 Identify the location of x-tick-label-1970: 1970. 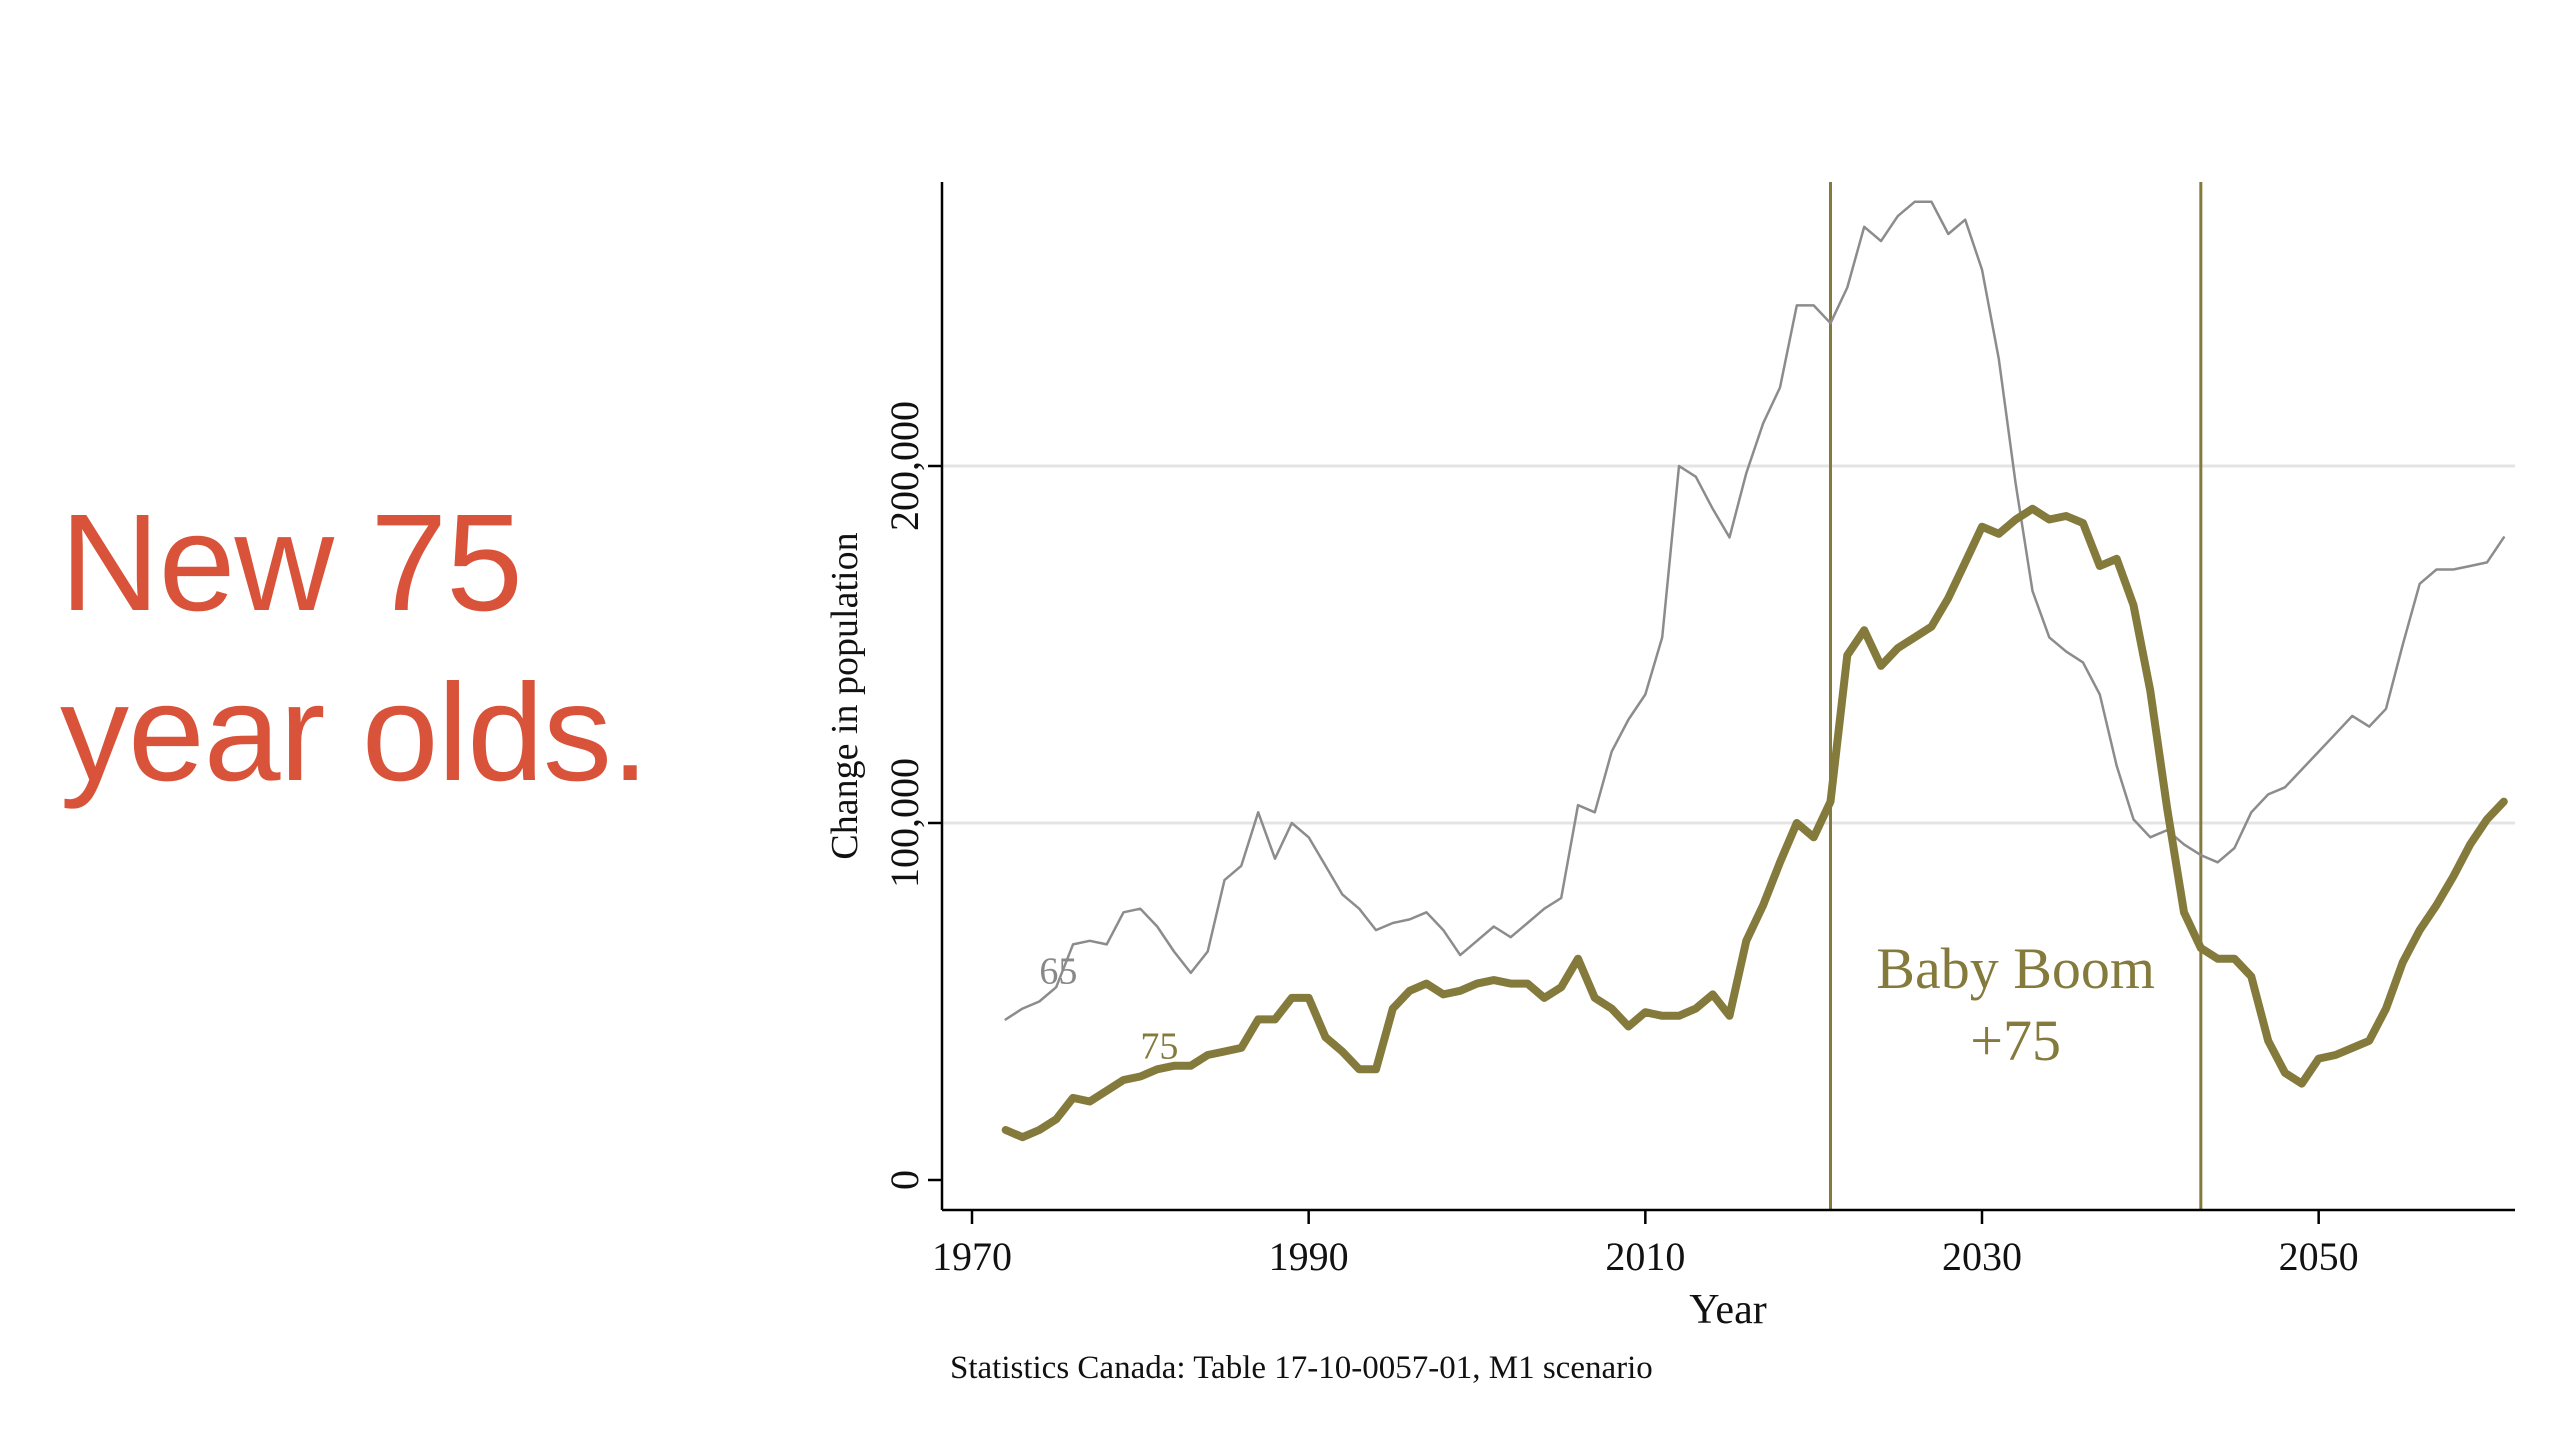
(972, 1256).